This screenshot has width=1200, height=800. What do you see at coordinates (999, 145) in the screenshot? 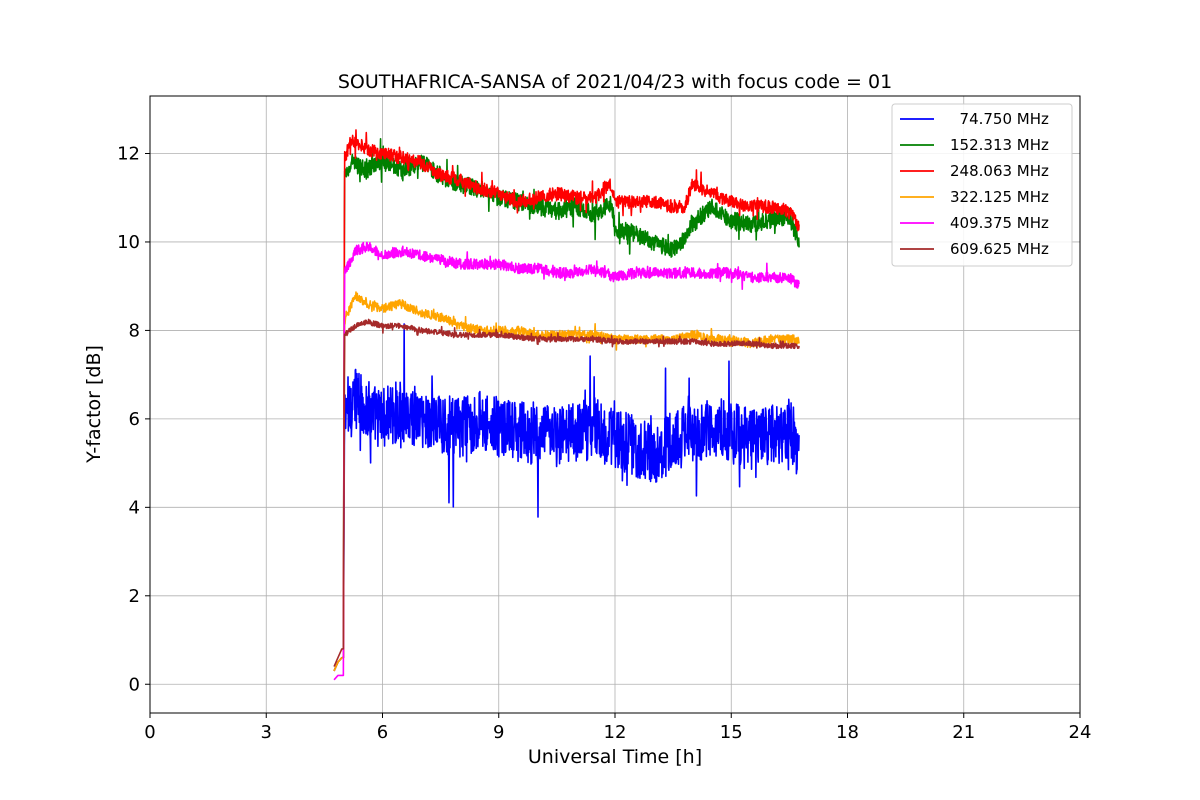
I see `legend-label: 152.313 MHz` at bounding box center [999, 145].